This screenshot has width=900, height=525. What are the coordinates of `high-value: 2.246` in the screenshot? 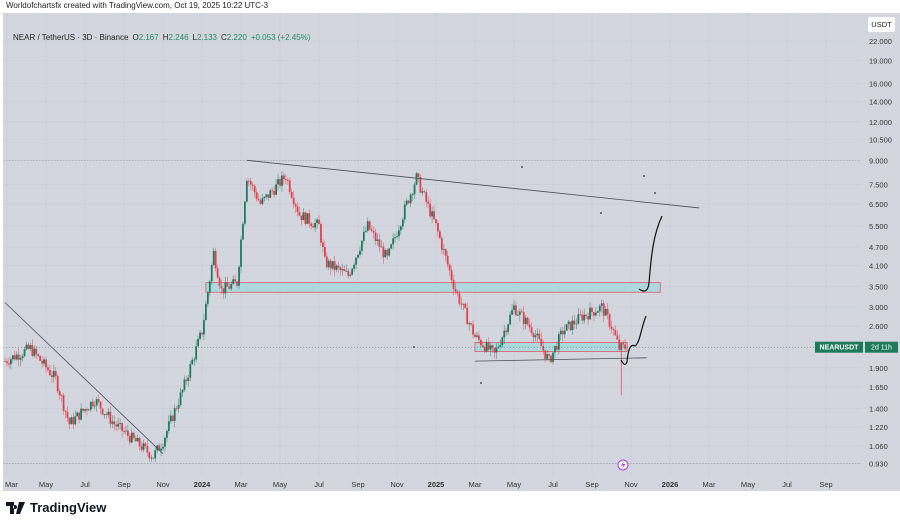 It's located at (178, 37).